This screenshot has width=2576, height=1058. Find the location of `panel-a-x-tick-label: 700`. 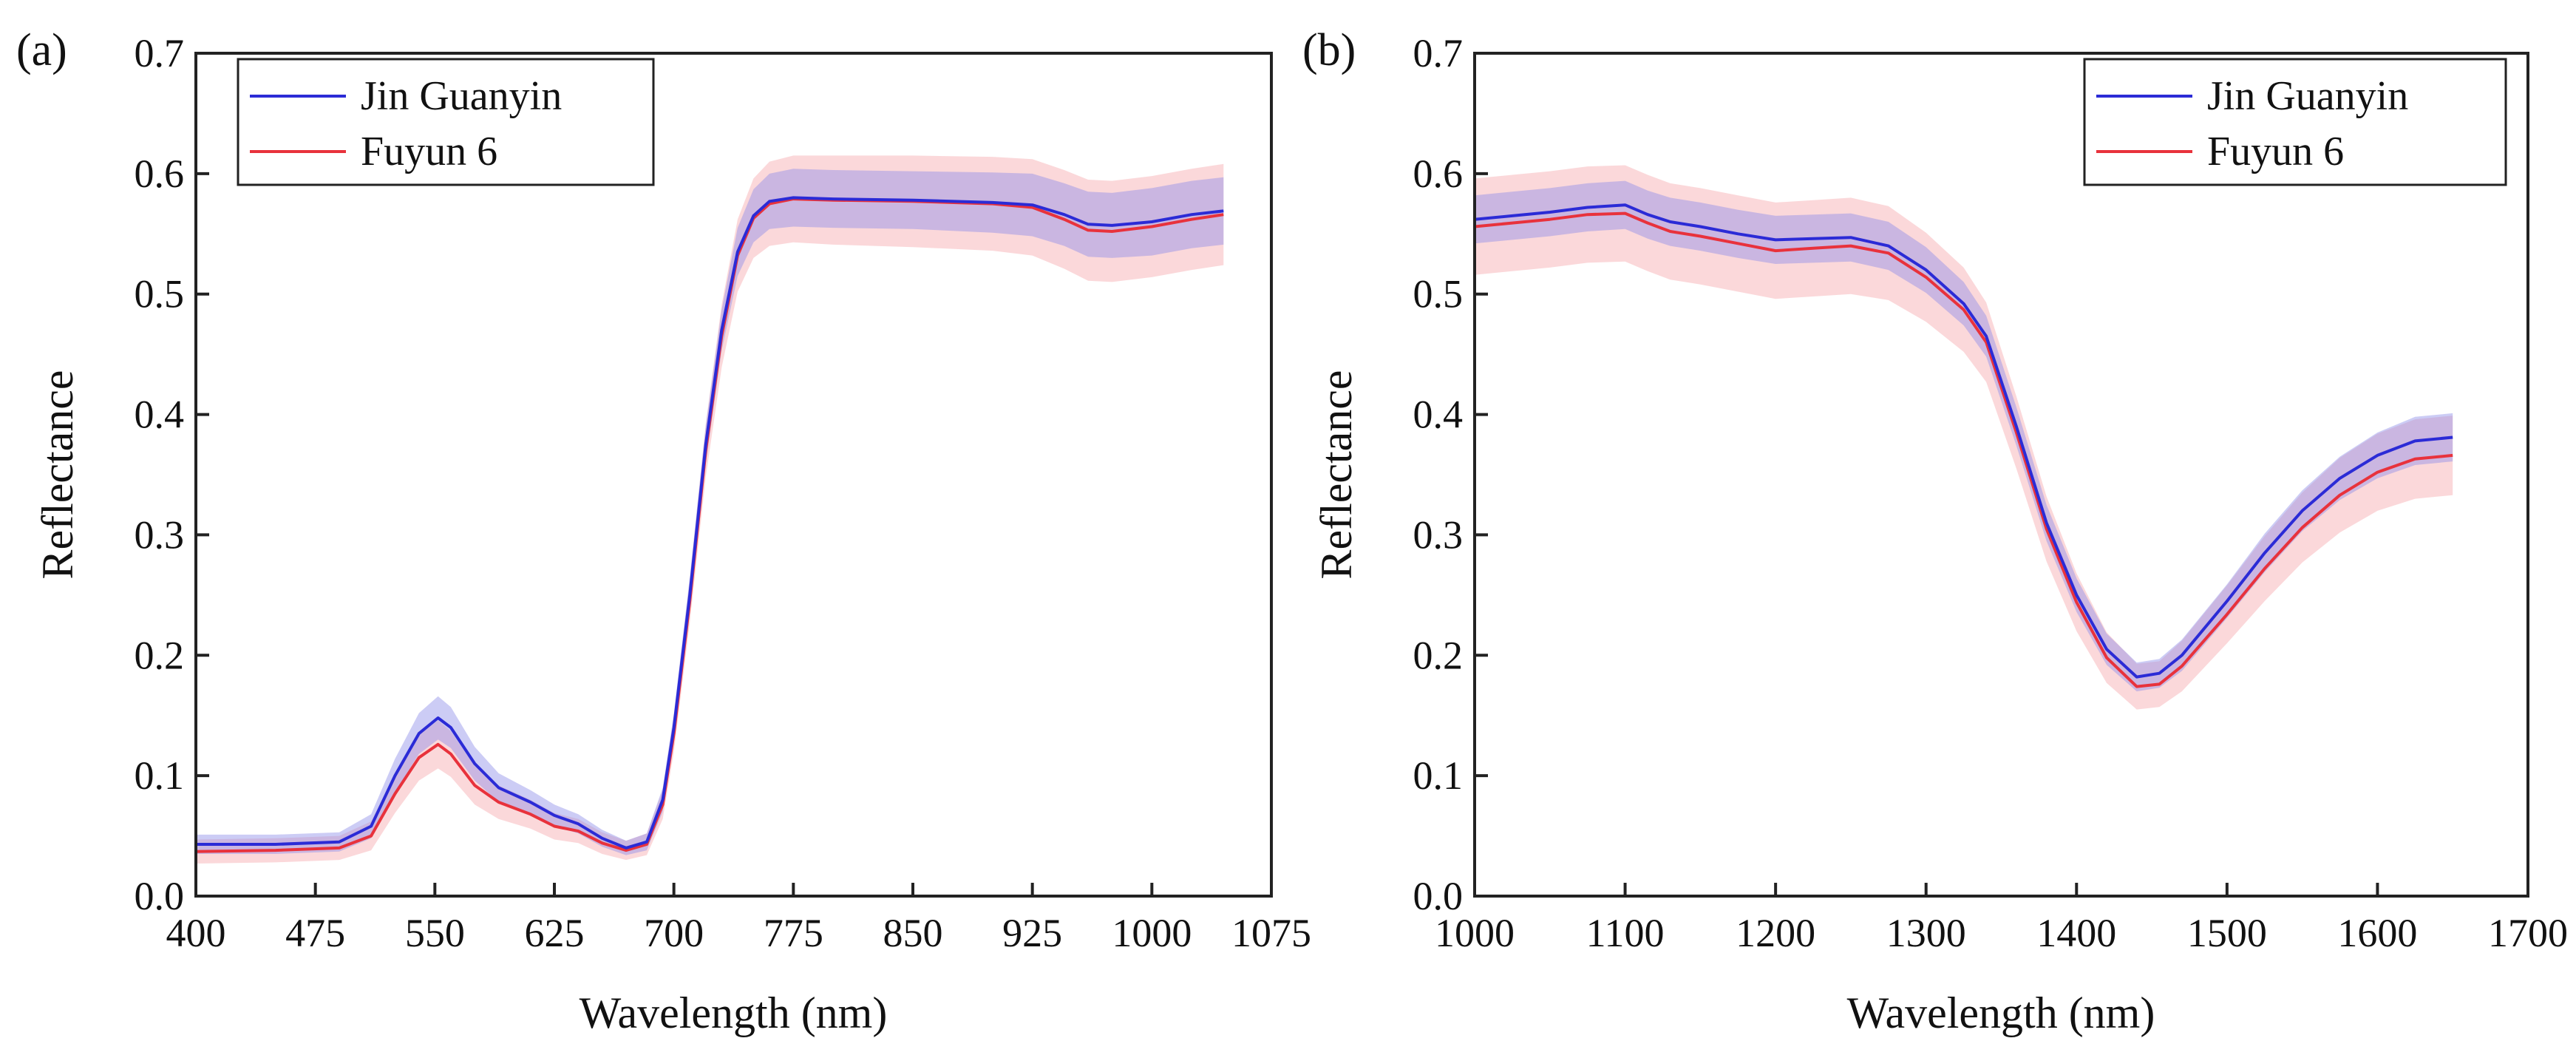

panel-a-x-tick-label: 700 is located at coordinates (674, 933).